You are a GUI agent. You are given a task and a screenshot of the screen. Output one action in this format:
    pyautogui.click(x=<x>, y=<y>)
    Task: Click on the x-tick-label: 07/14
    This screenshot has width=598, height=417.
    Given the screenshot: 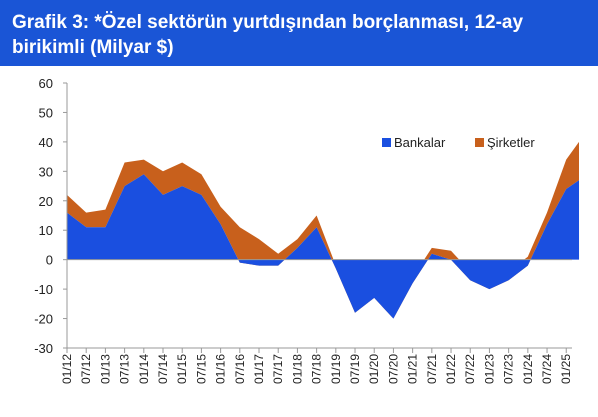 What is the action you would take?
    pyautogui.click(x=163, y=369)
    